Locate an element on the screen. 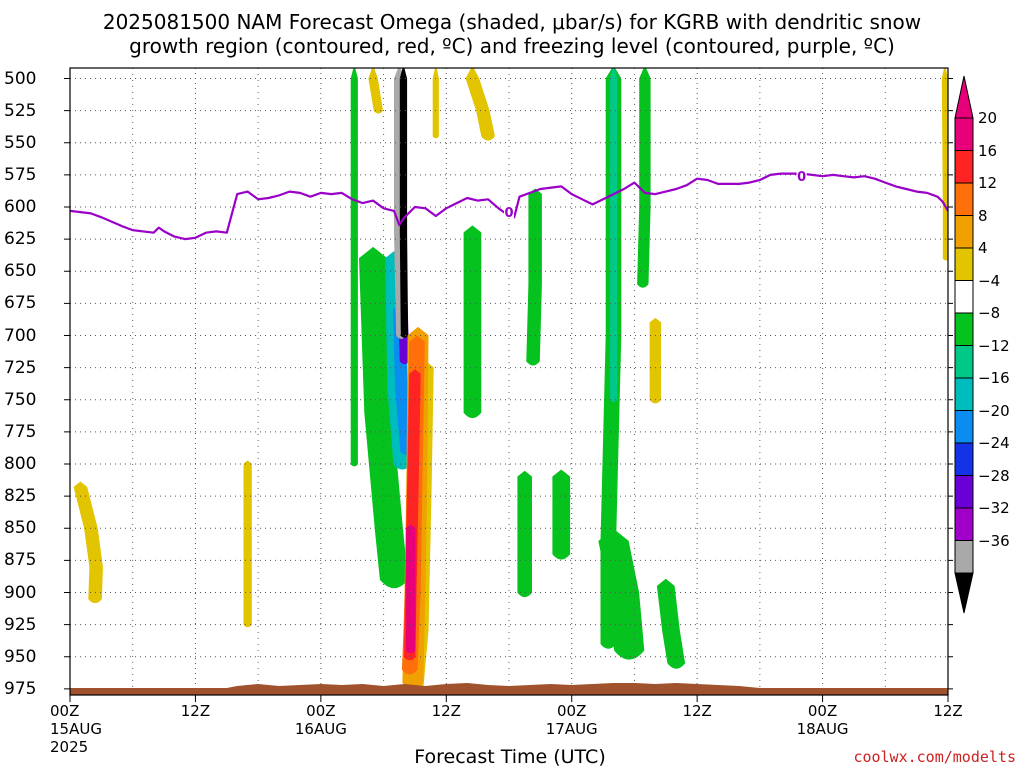  y-tick-label: 800 is located at coordinates (20, 464).